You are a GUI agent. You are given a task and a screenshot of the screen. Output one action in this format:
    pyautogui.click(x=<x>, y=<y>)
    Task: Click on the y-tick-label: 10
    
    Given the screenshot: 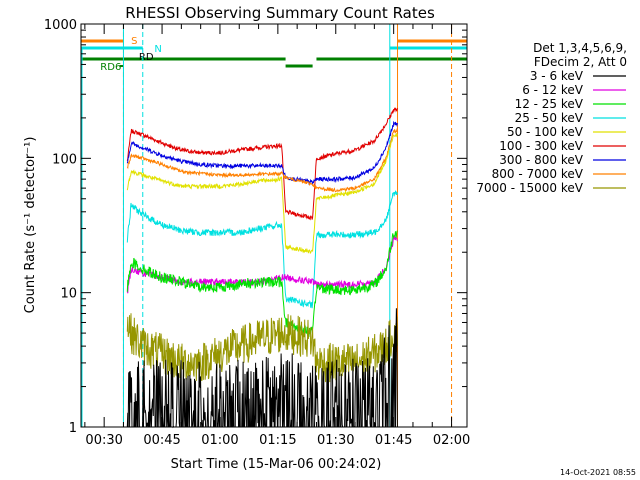 What is the action you would take?
    pyautogui.click(x=68, y=294)
    